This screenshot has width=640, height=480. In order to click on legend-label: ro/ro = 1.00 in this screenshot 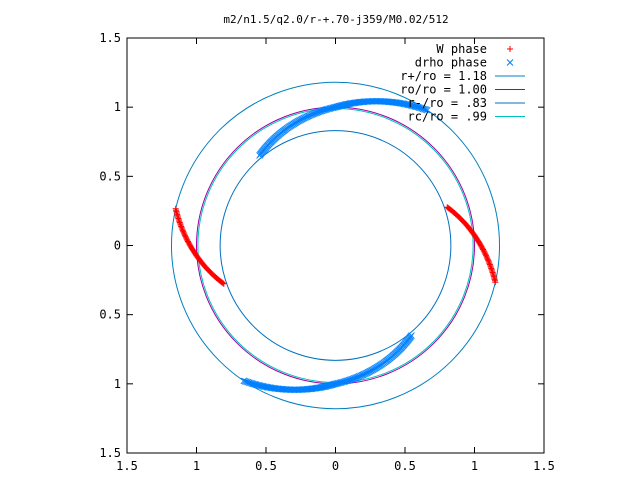, I will do `click(443, 90)`.